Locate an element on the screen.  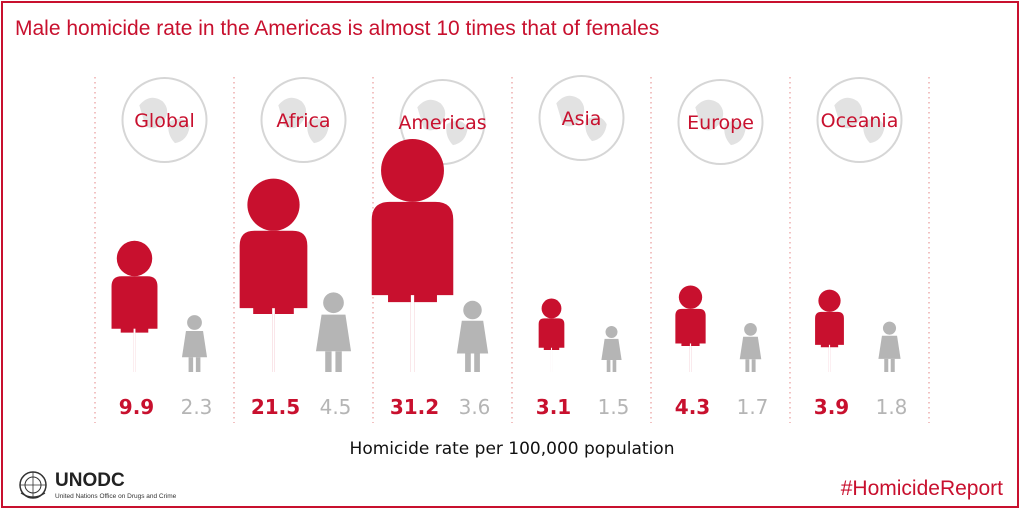
region-label: Europe is located at coordinates (720, 123).